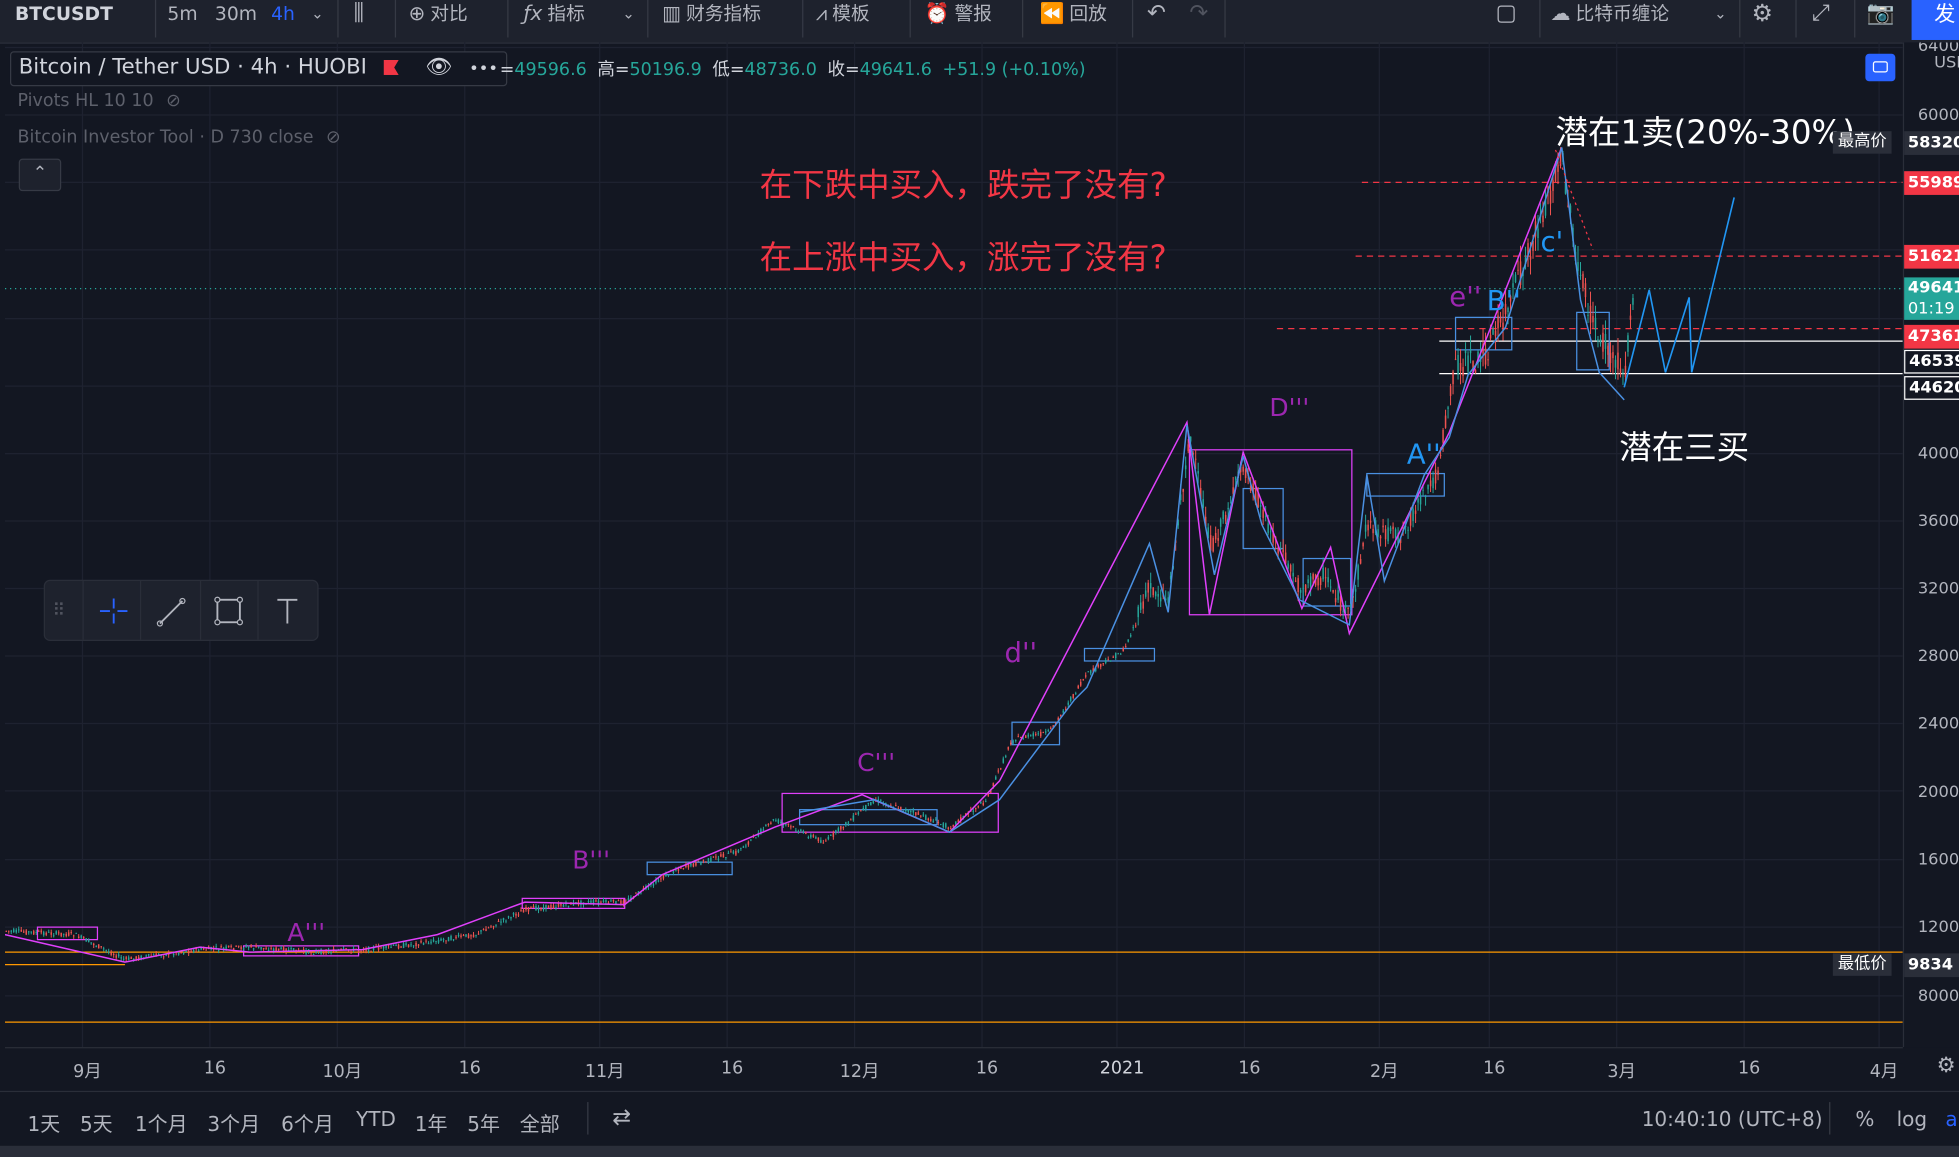  Describe the element at coordinates (1951, 1119) in the screenshot. I see `auto-scale-toggle: a` at that location.